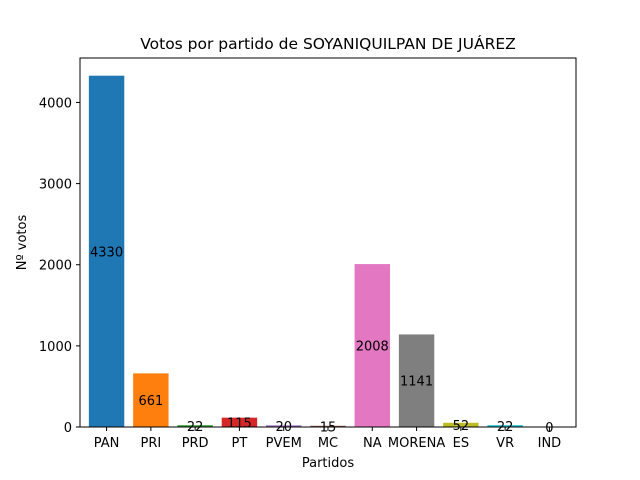 The image size is (640, 480). Describe the element at coordinates (328, 426) in the screenshot. I see `bar-mc` at that location.